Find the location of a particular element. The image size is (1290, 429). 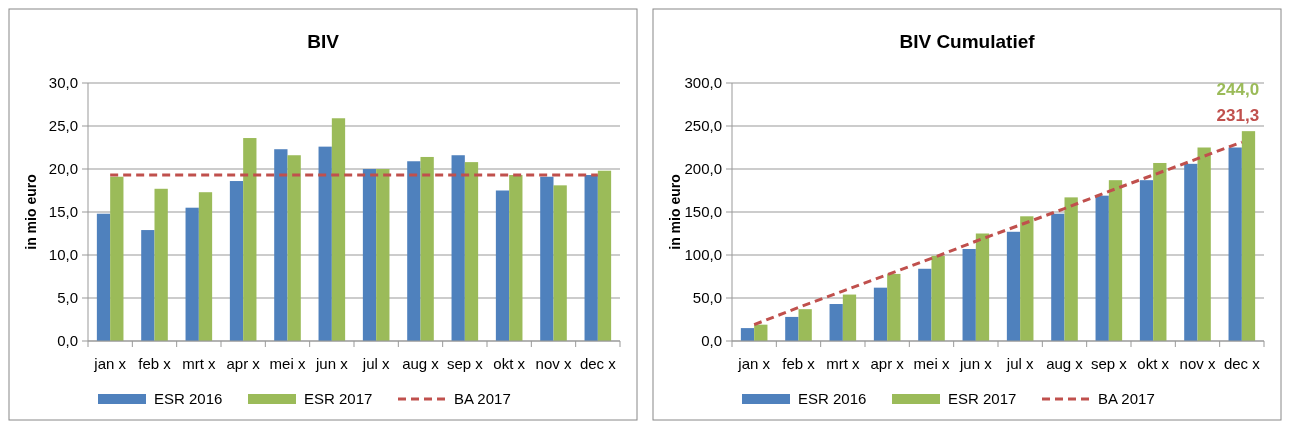

y-tick-label: 20,0 is located at coordinates (63, 169).